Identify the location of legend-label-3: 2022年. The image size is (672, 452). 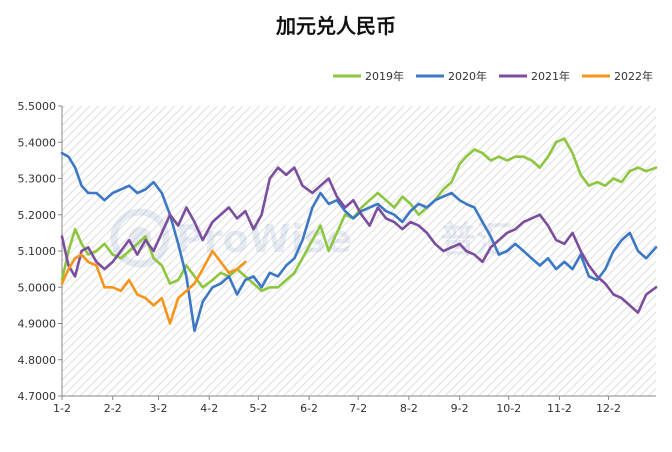
(633, 76).